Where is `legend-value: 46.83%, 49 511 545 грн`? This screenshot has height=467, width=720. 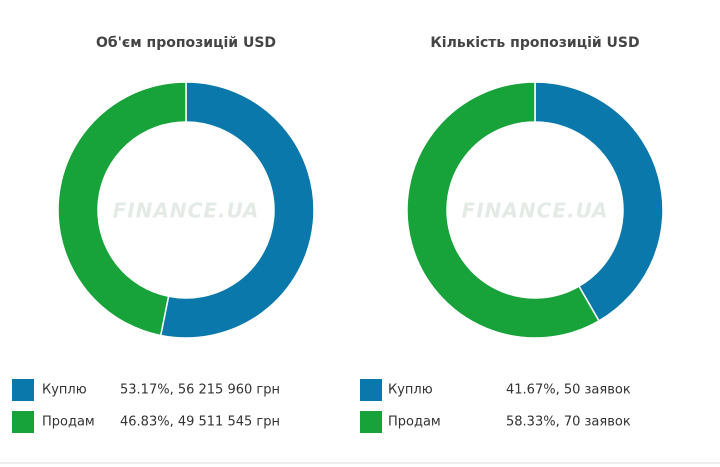
legend-value: 46.83%, 49 511 545 грн is located at coordinates (200, 422).